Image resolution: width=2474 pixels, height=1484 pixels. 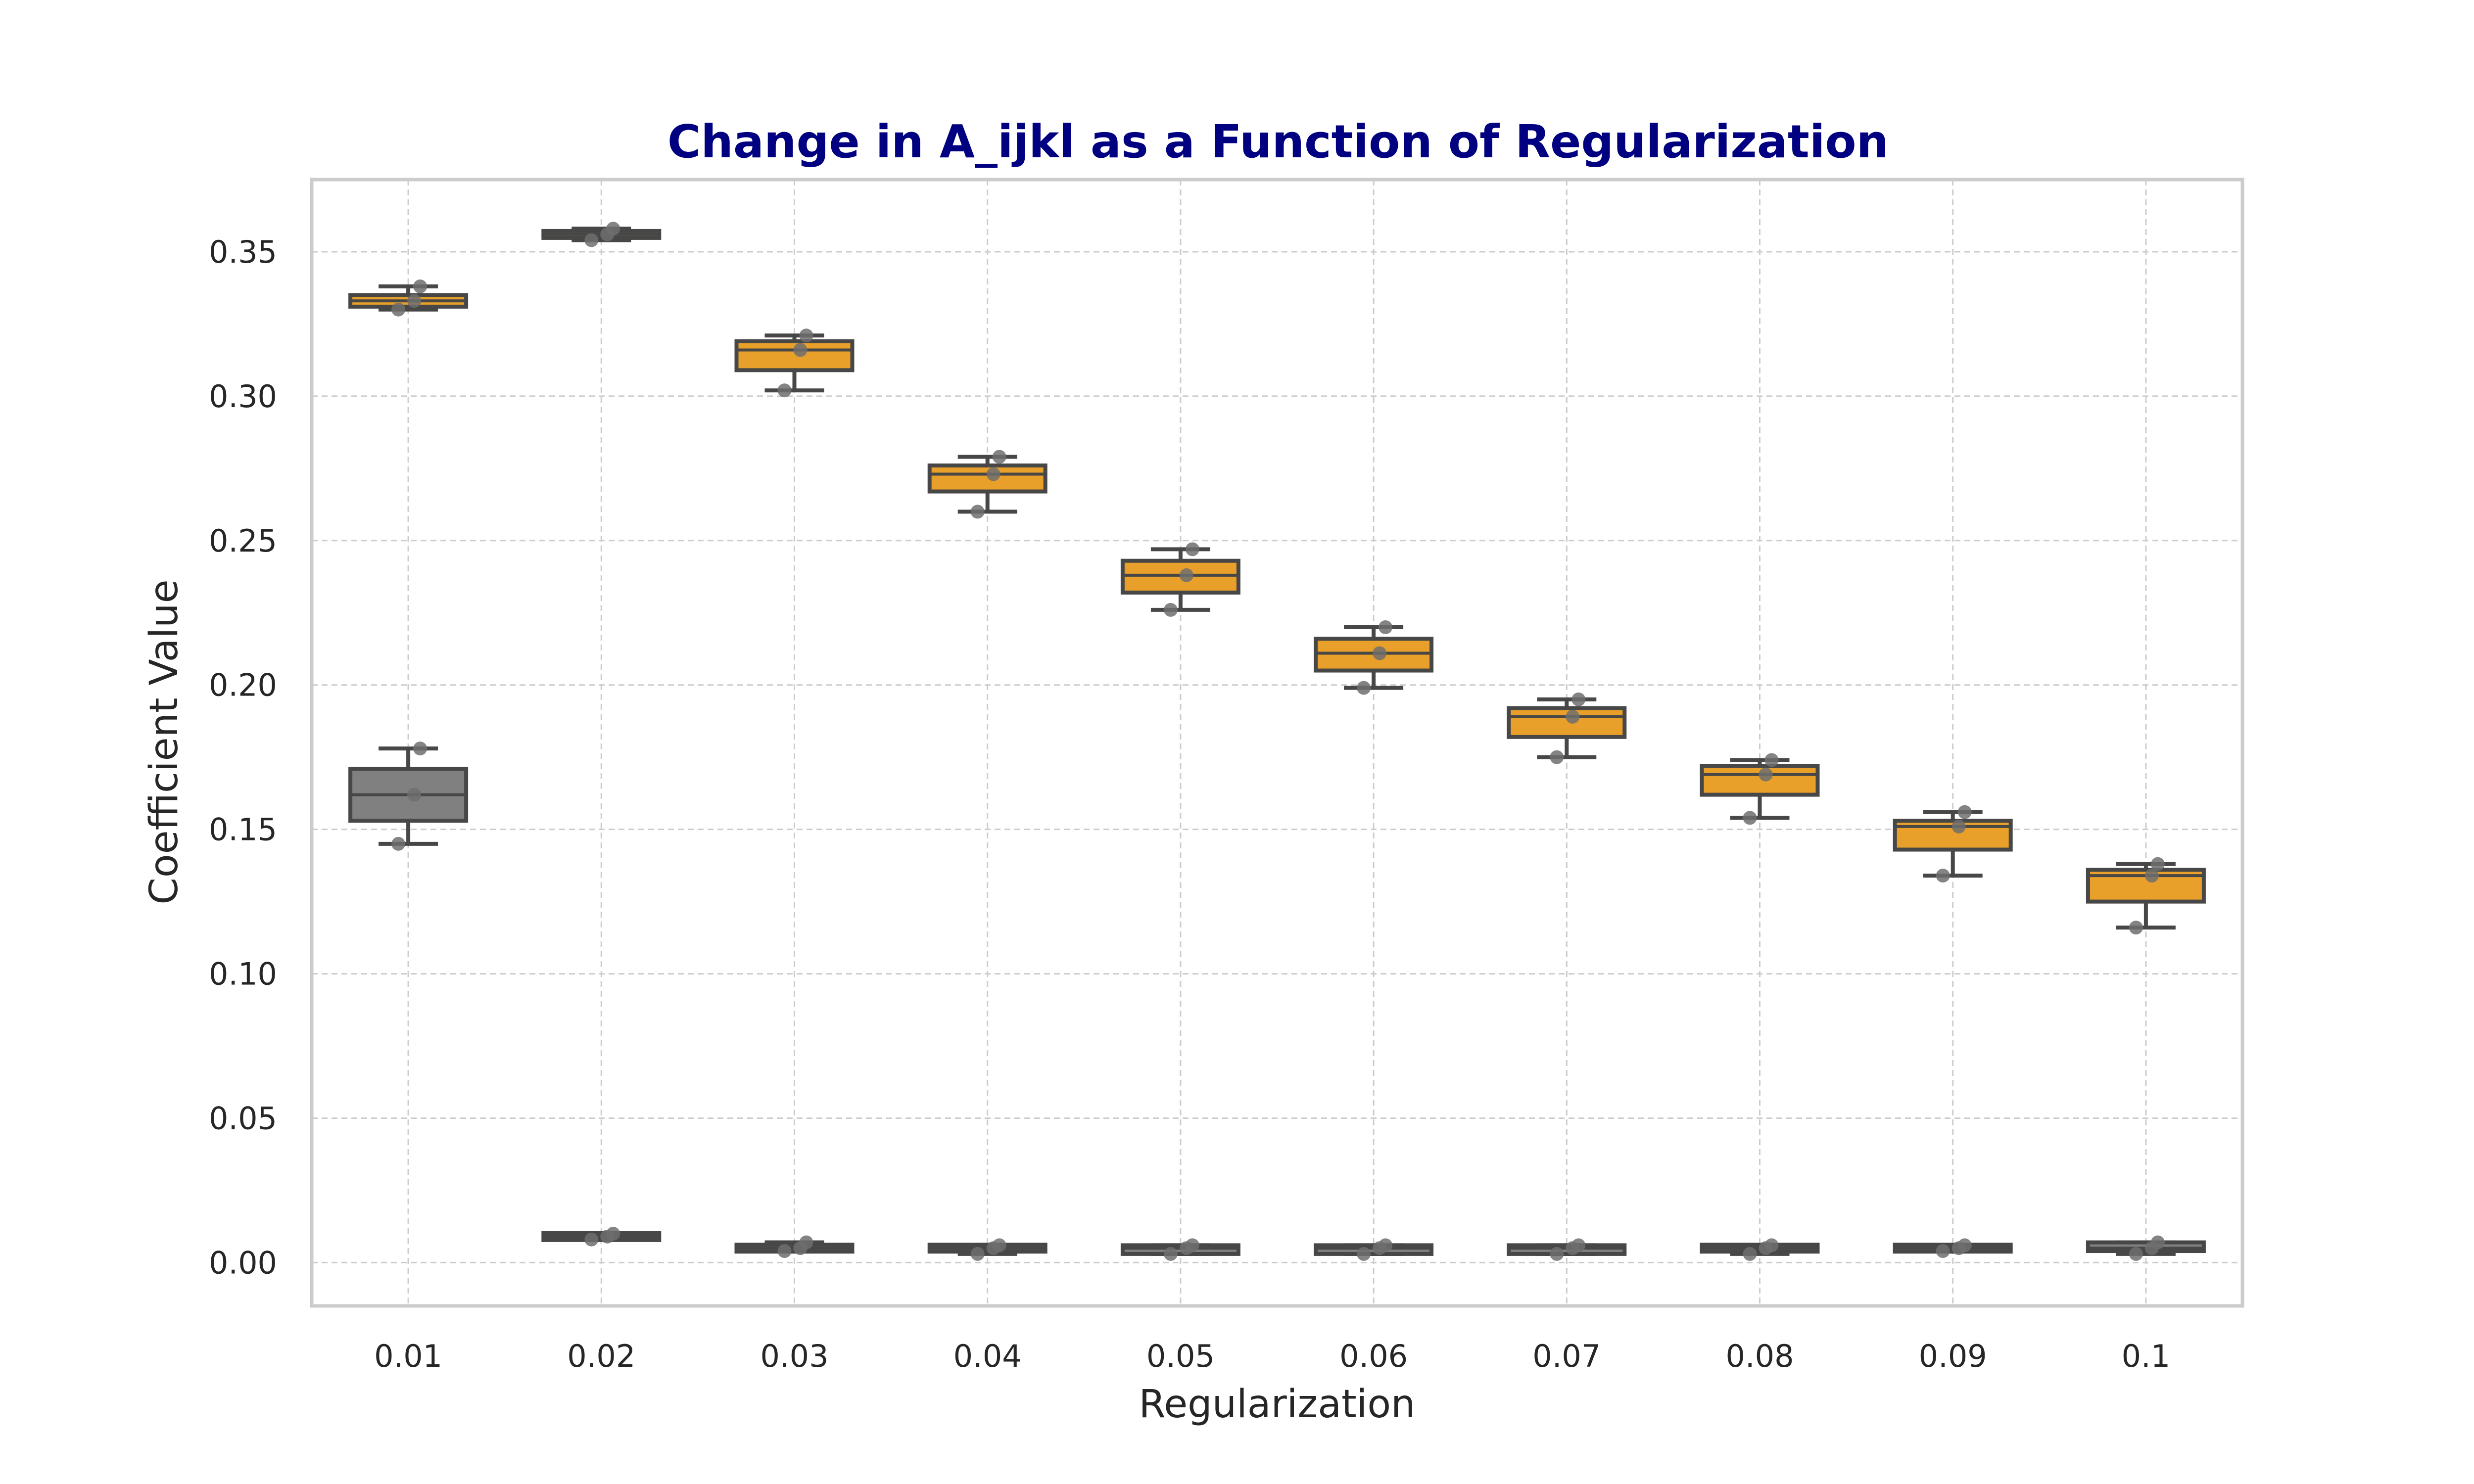 What do you see at coordinates (243, 541) in the screenshot?
I see `y-tick-label: 0.25` at bounding box center [243, 541].